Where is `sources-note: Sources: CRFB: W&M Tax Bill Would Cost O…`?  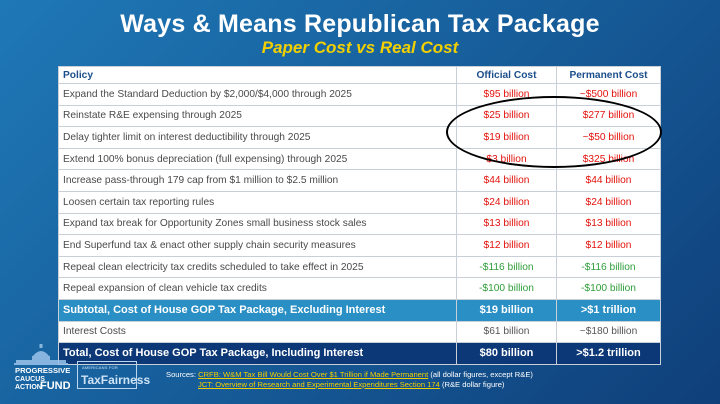 sources-note: Sources: CRFB: W&M Tax Bill Would Cost O… is located at coordinates (349, 380).